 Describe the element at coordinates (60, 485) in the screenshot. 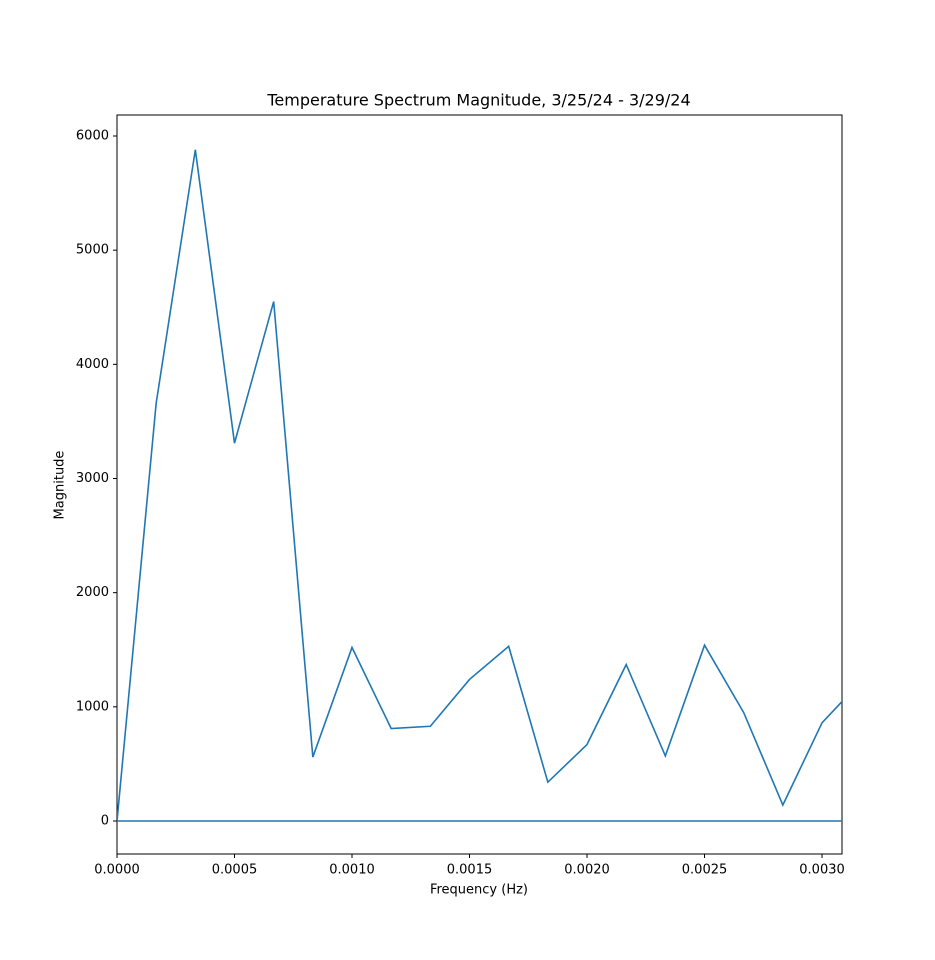

I see `y-axis-label: Magnitude` at that location.